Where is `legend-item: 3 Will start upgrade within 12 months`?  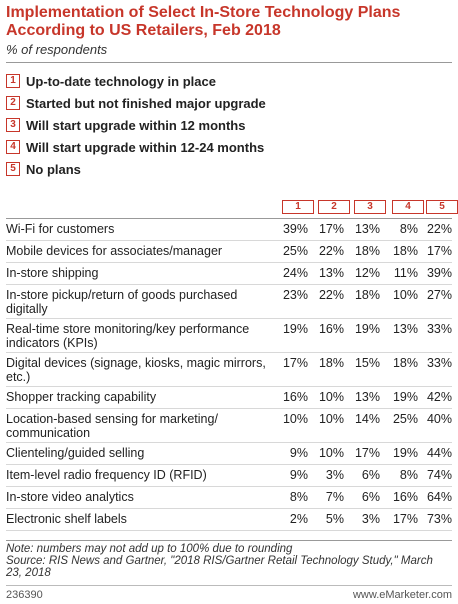 legend-item: 3 Will start upgrade within 12 months is located at coordinates (136, 125).